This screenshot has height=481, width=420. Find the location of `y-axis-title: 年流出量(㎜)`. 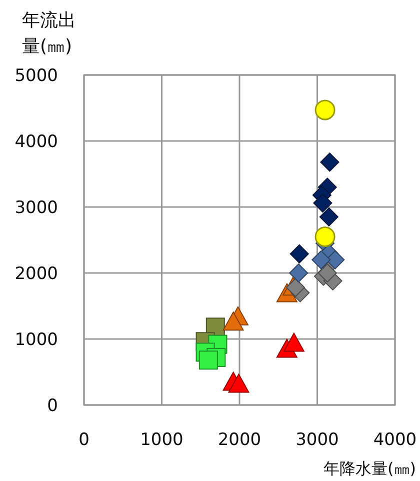

y-axis-title: 年流出量(㎜) is located at coordinates (49, 34).